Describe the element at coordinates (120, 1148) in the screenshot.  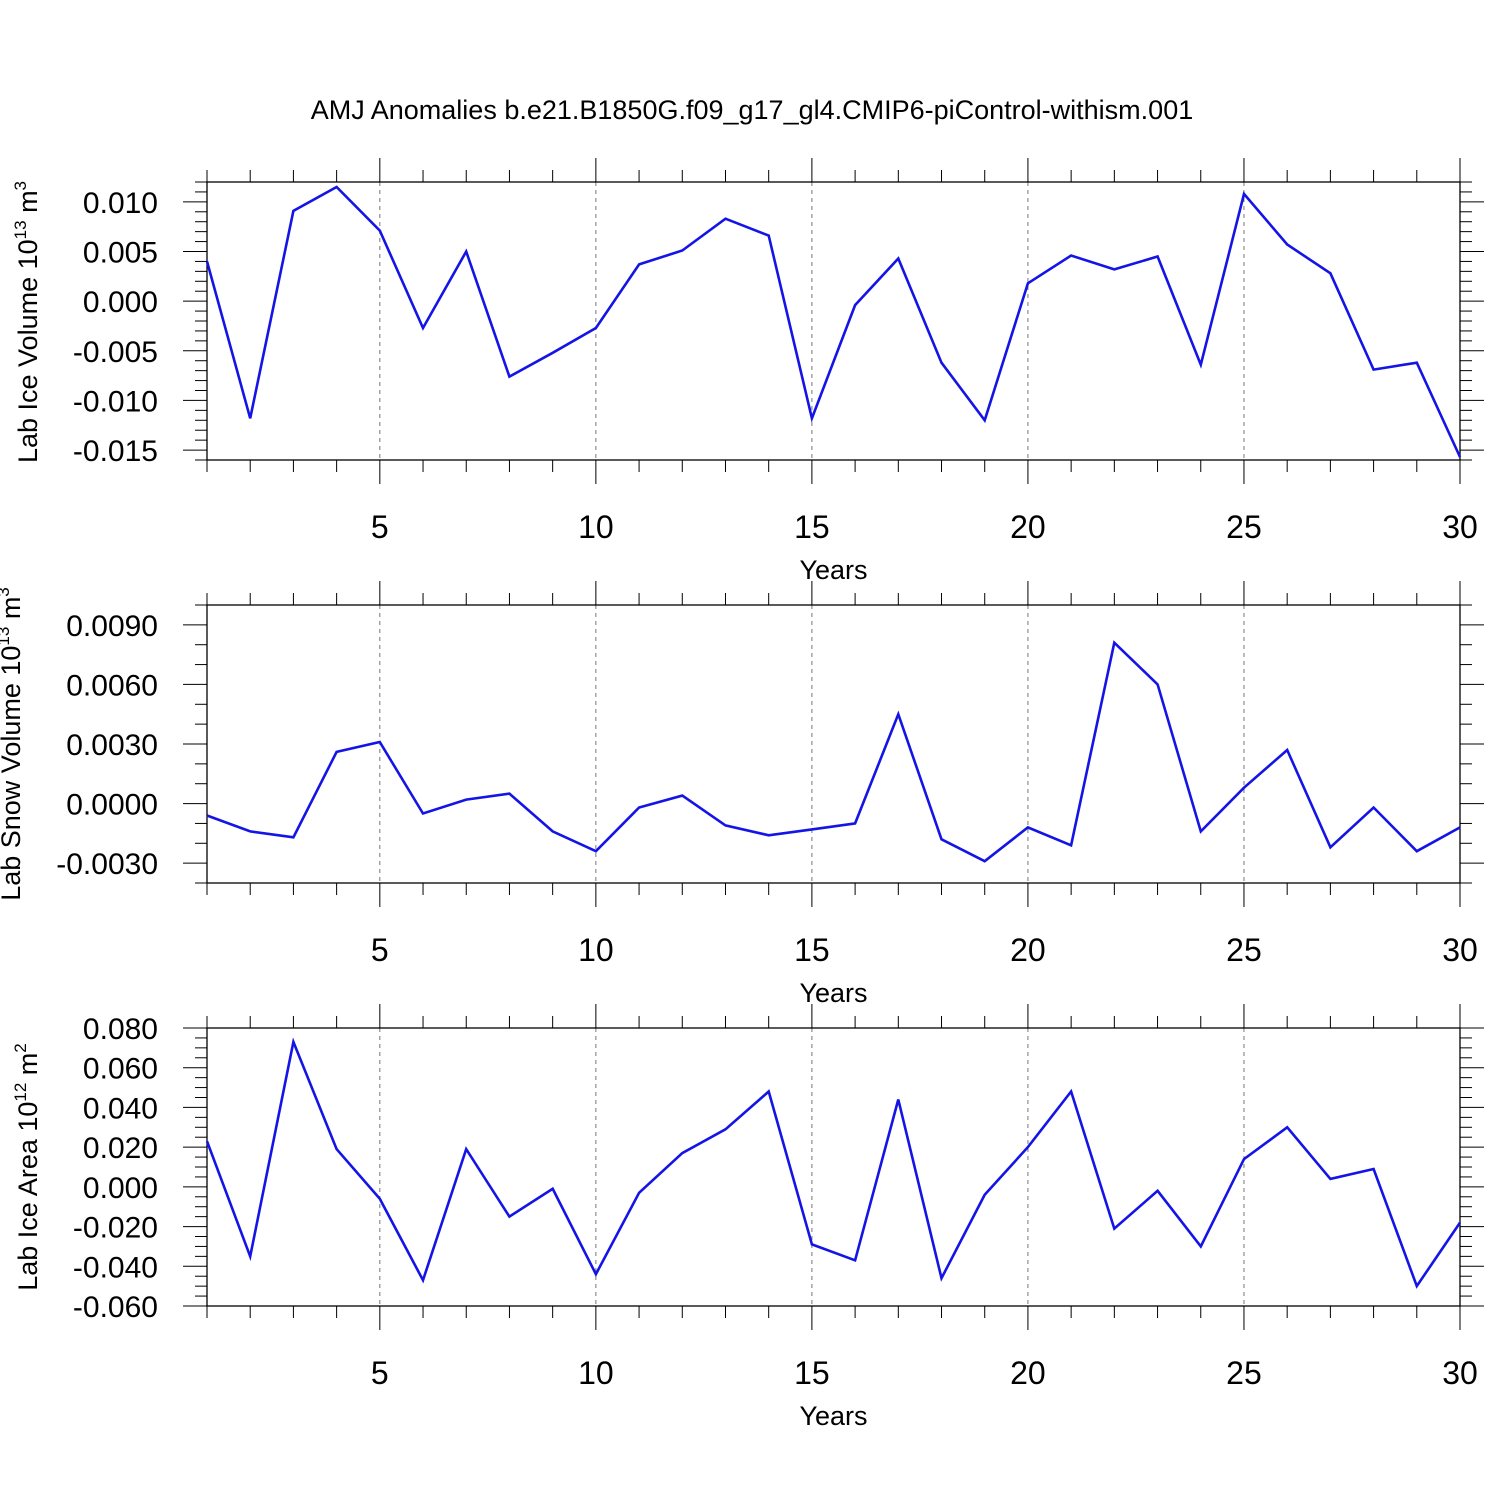
I see `ice-area-y-tick-label: 0.020` at that location.